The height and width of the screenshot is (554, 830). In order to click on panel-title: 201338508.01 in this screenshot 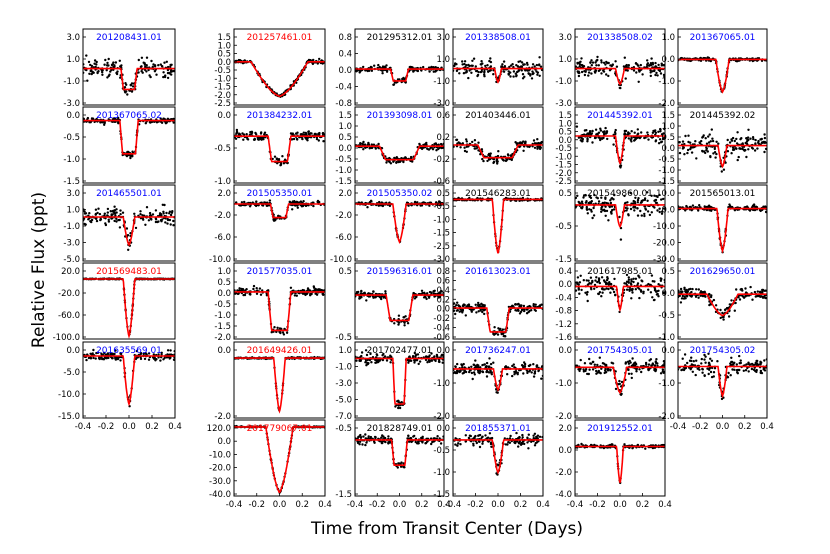, I will do `click(498, 38)`.